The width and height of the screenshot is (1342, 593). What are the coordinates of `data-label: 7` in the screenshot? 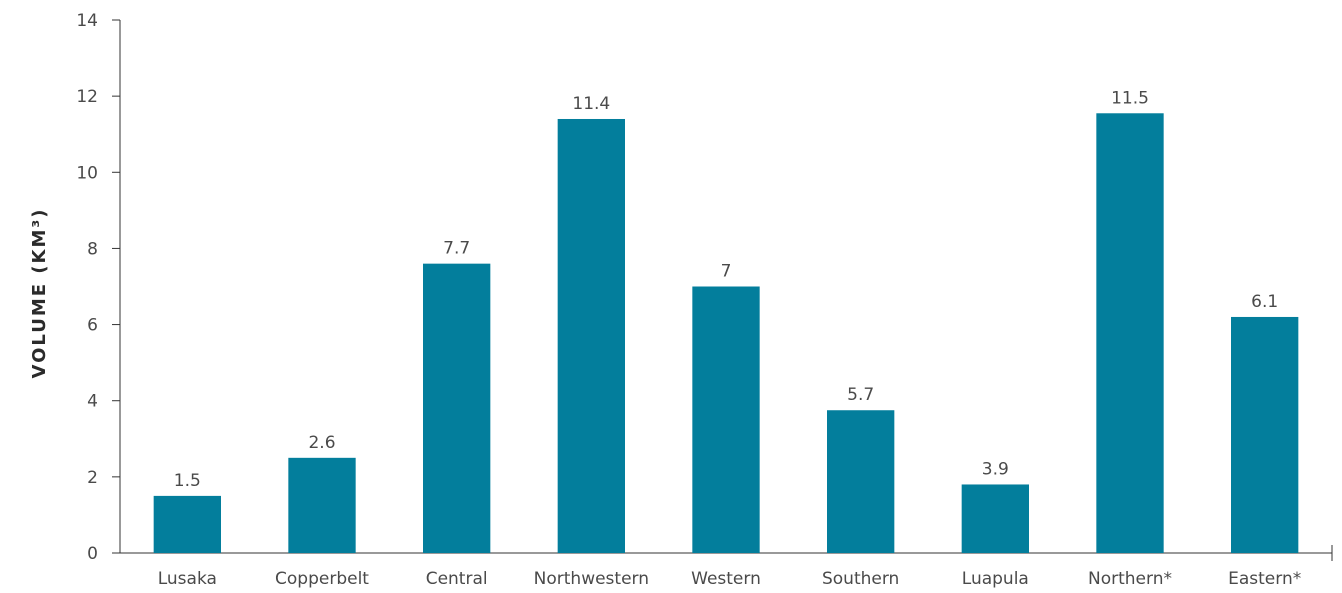 It's located at (726, 272).